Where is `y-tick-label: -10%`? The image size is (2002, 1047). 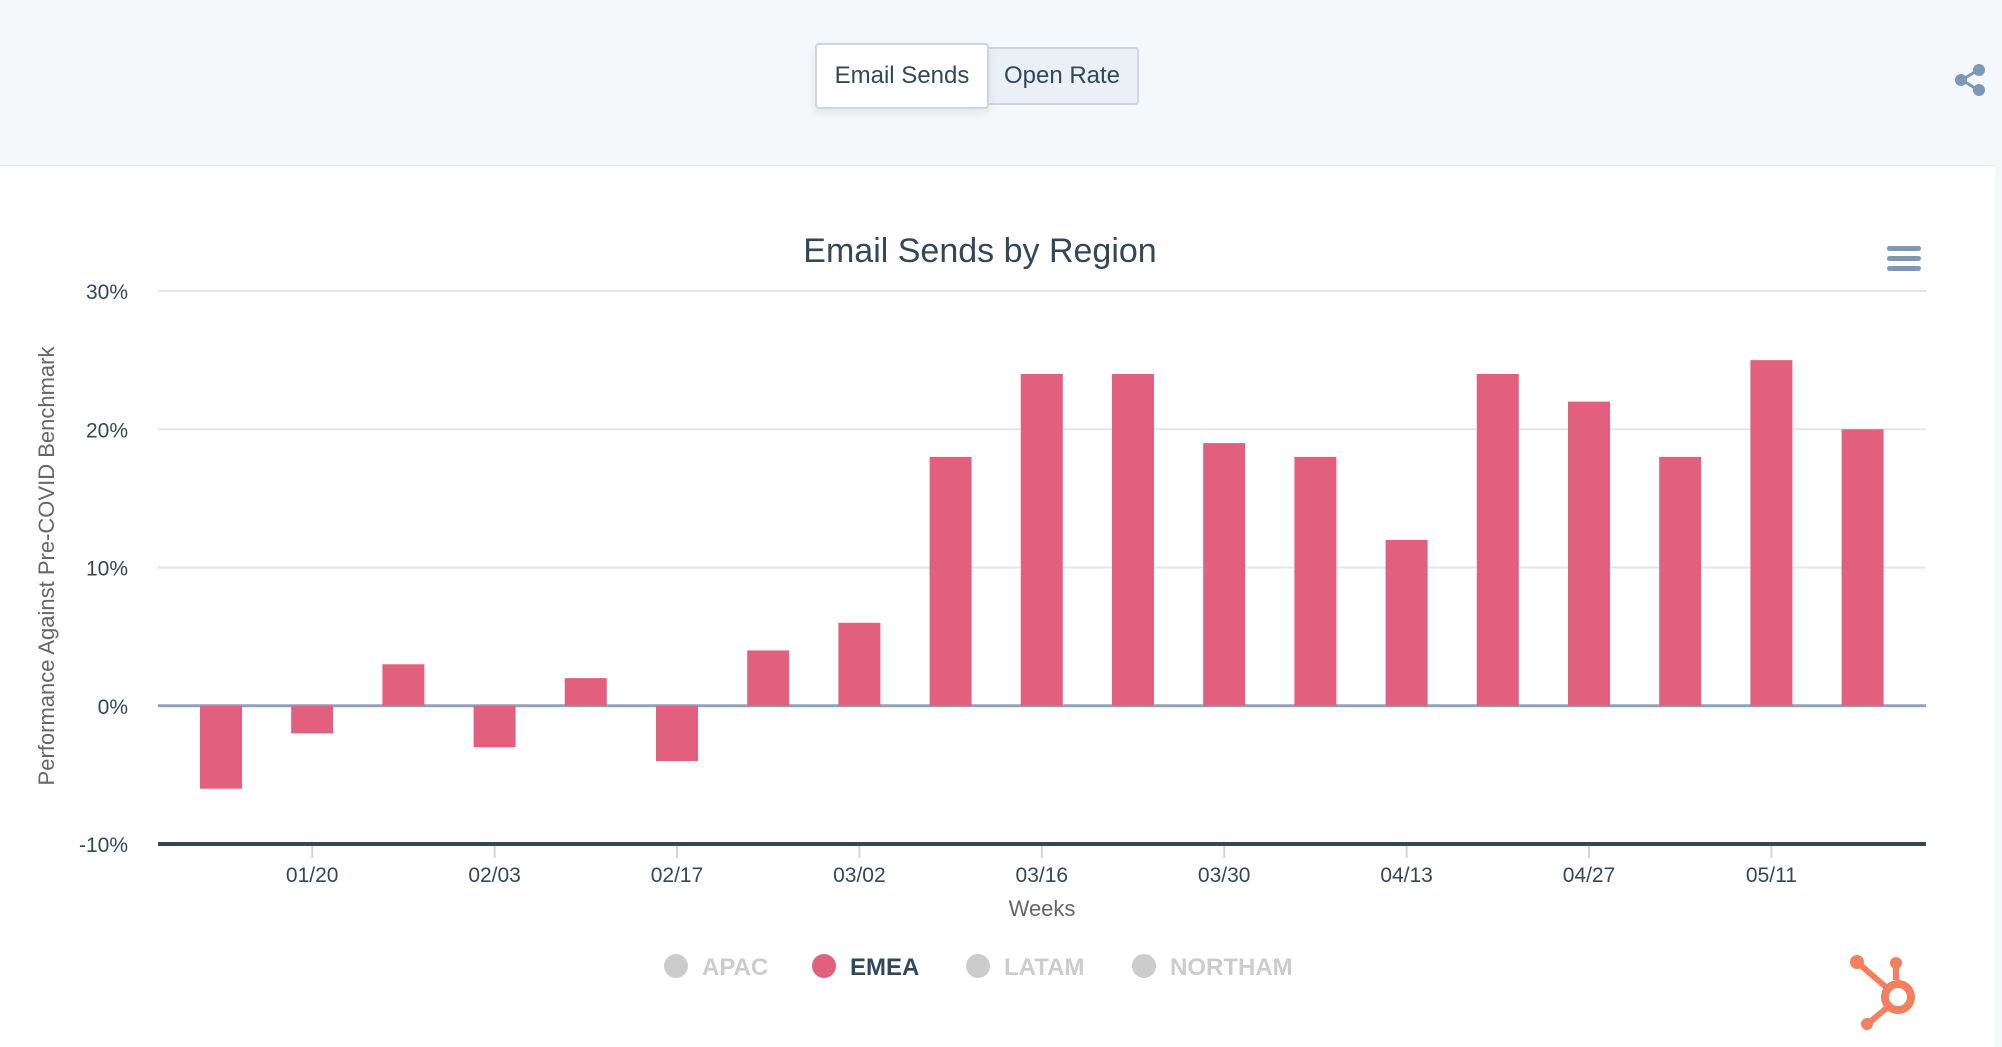
y-tick-label: -10% is located at coordinates (103, 845).